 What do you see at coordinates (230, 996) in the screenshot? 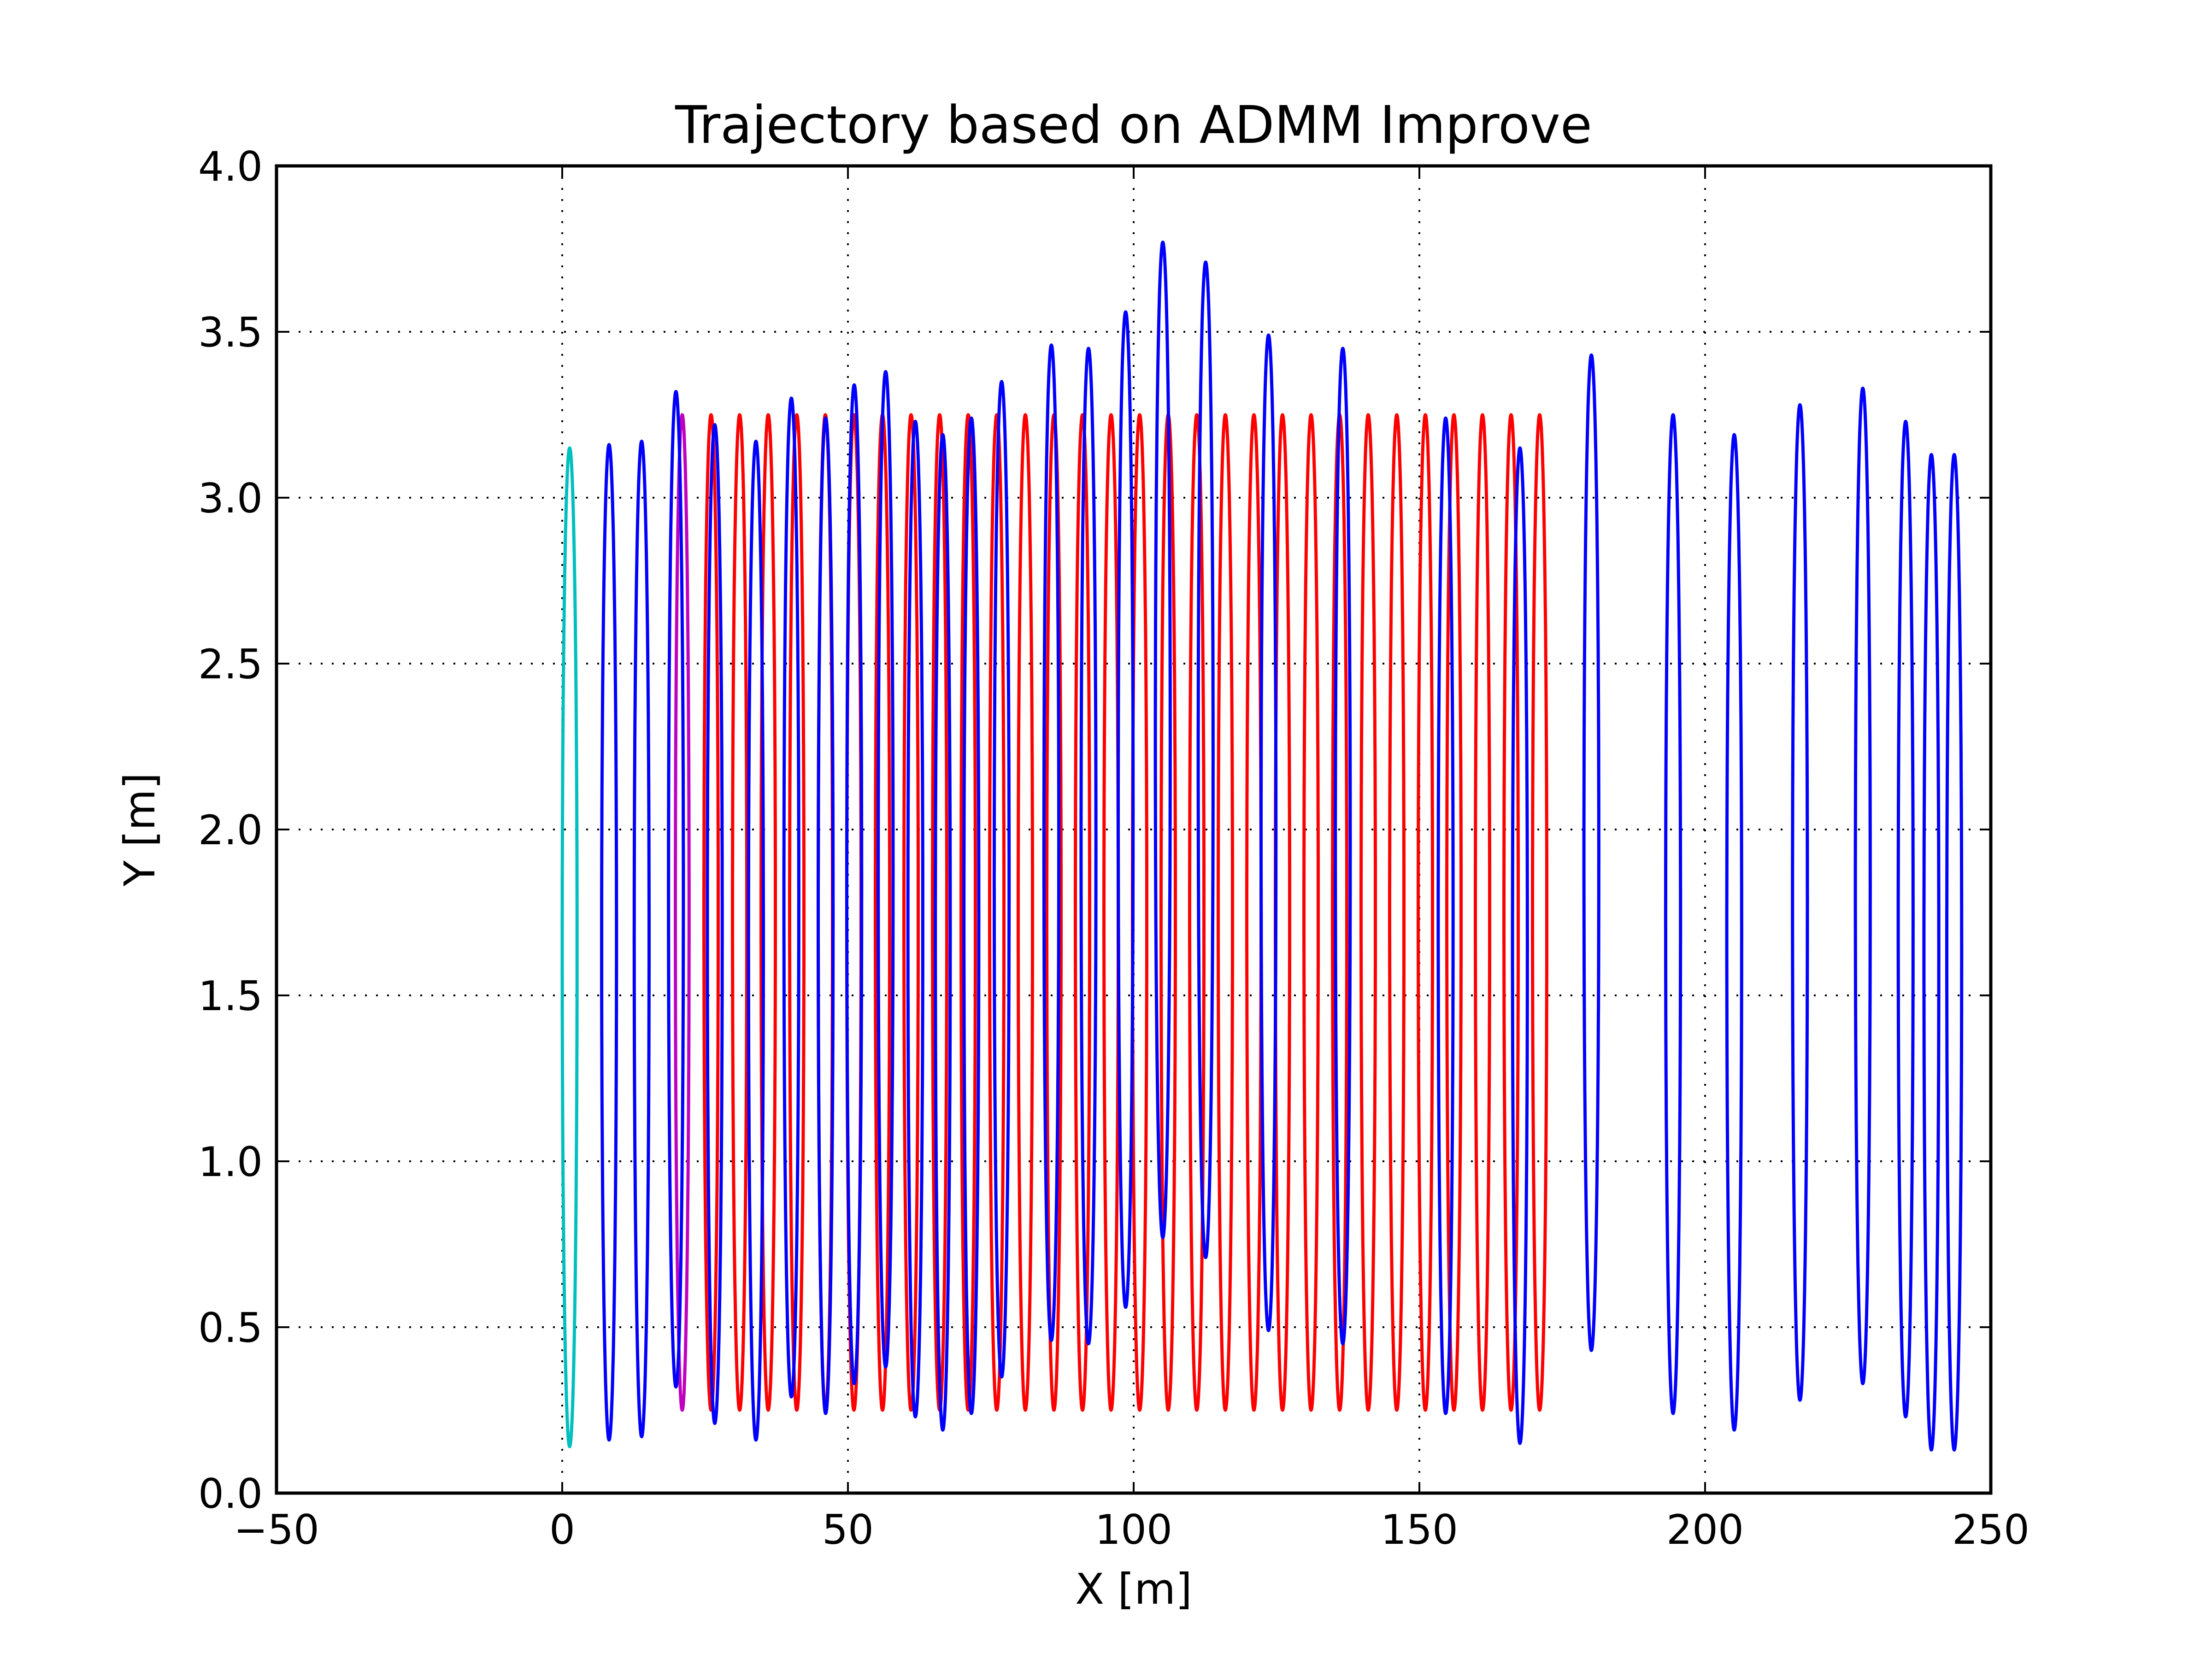
I see `y-tick-label: 1.5` at bounding box center [230, 996].